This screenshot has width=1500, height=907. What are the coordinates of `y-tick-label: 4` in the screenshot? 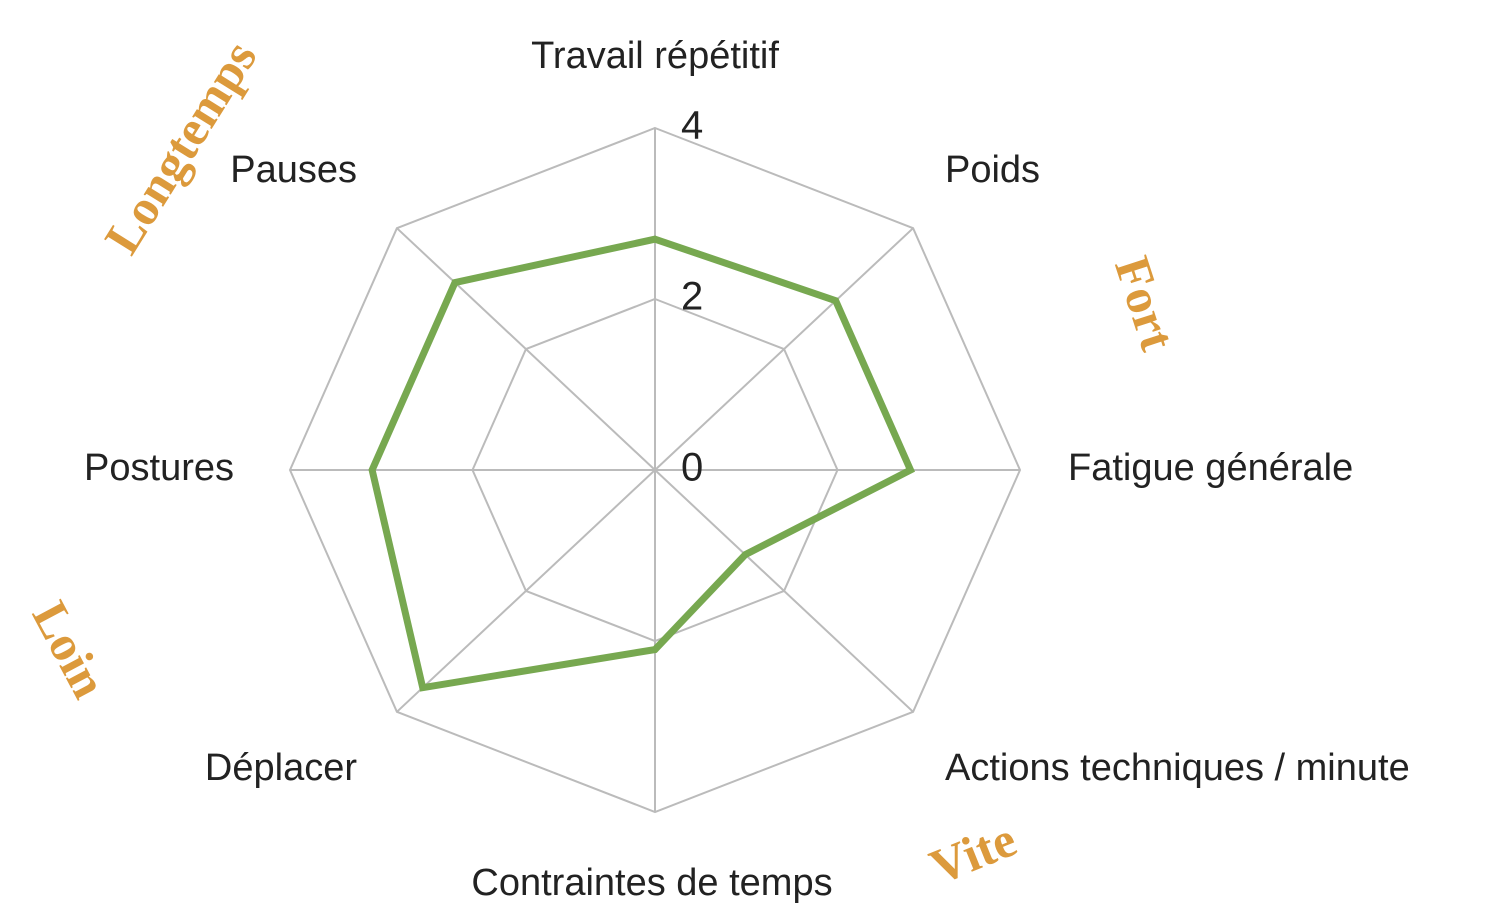 It's located at (692, 126).